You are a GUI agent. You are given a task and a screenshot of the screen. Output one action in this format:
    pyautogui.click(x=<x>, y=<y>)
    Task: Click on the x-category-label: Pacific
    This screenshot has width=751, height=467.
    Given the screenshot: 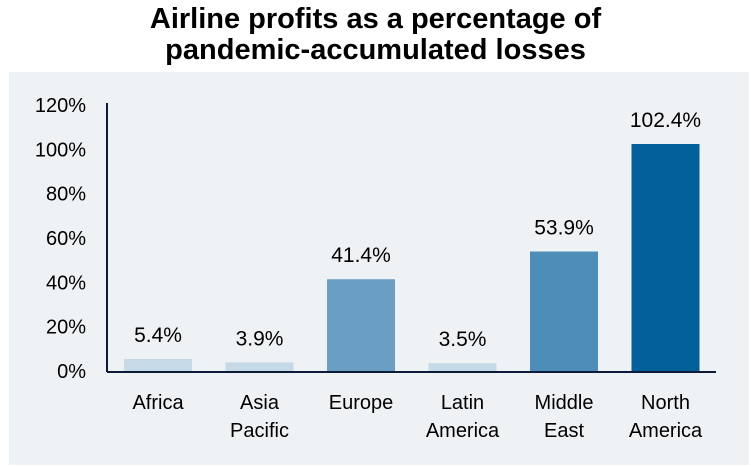 What is the action you would take?
    pyautogui.click(x=259, y=431)
    